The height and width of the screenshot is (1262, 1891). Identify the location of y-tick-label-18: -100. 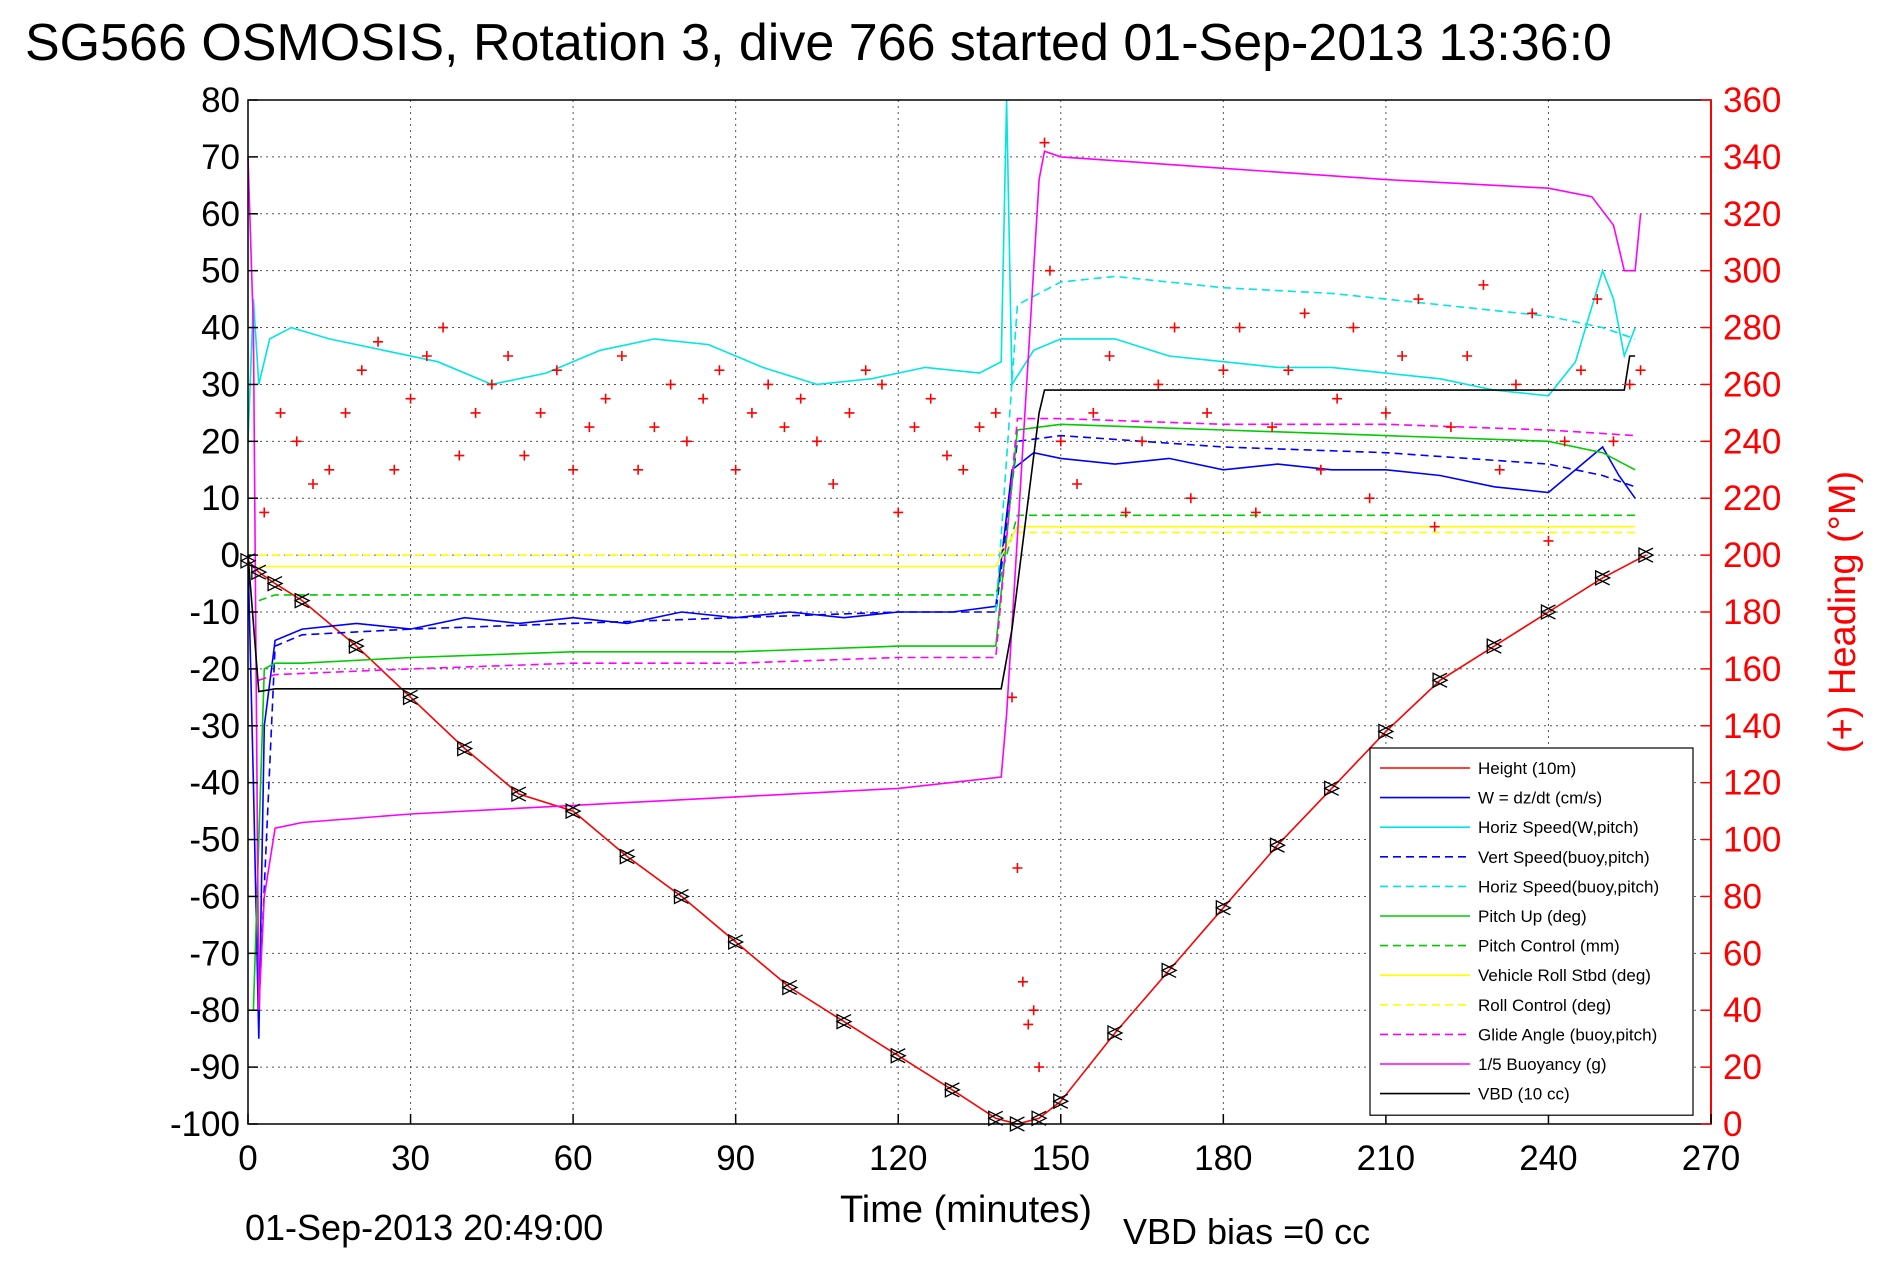
(205, 1124).